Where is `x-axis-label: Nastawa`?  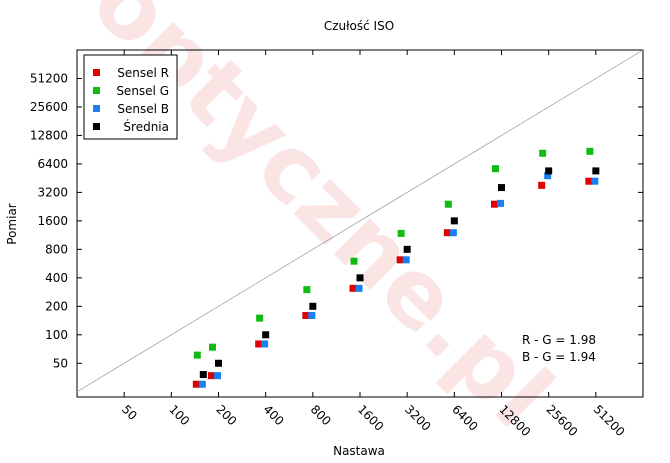 x-axis-label: Nastawa is located at coordinates (359, 451).